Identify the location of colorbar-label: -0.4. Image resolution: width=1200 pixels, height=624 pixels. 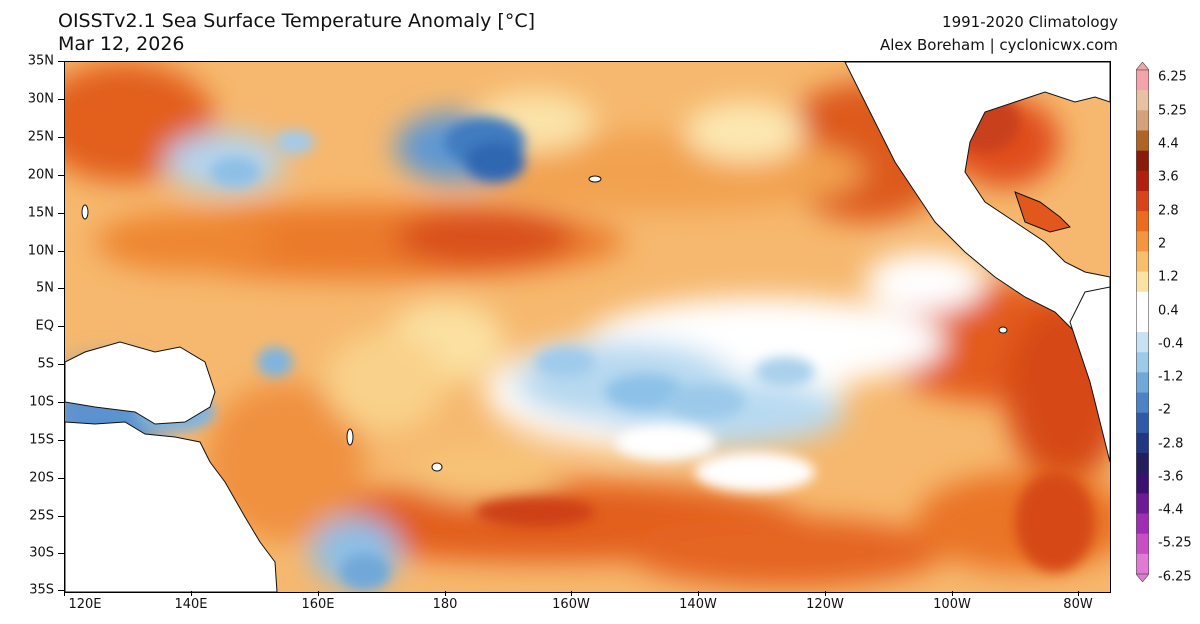
(1171, 344).